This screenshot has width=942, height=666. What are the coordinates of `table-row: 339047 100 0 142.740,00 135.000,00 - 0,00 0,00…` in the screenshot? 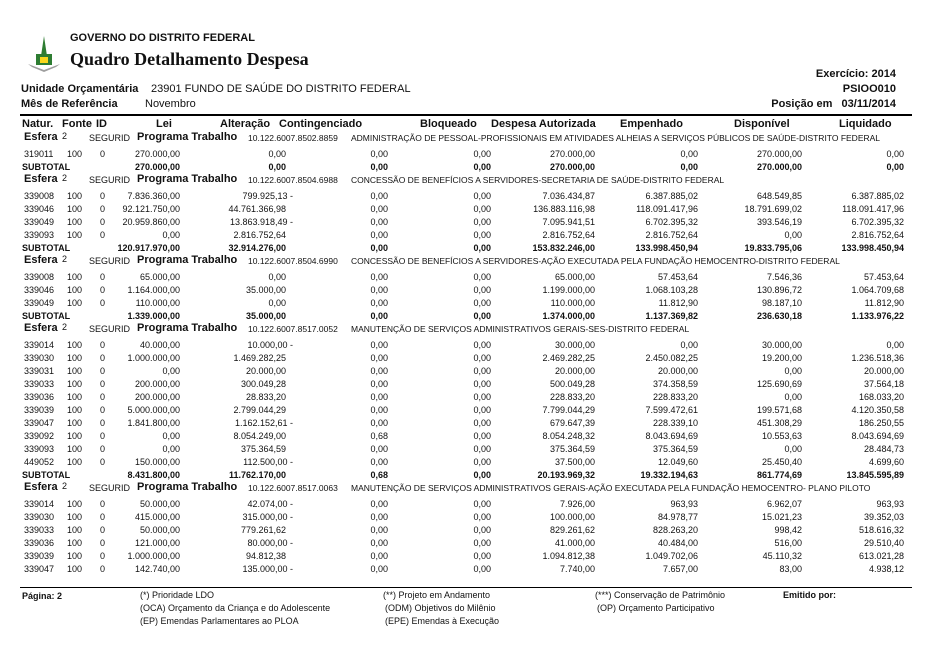 It's located at (471, 569).